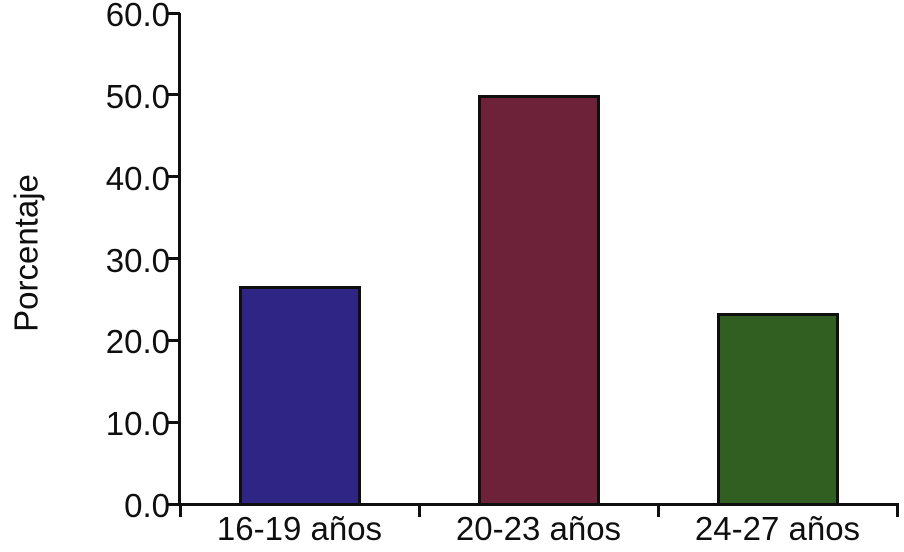  I want to click on y-axis-title: Porcentaje, so click(26, 253).